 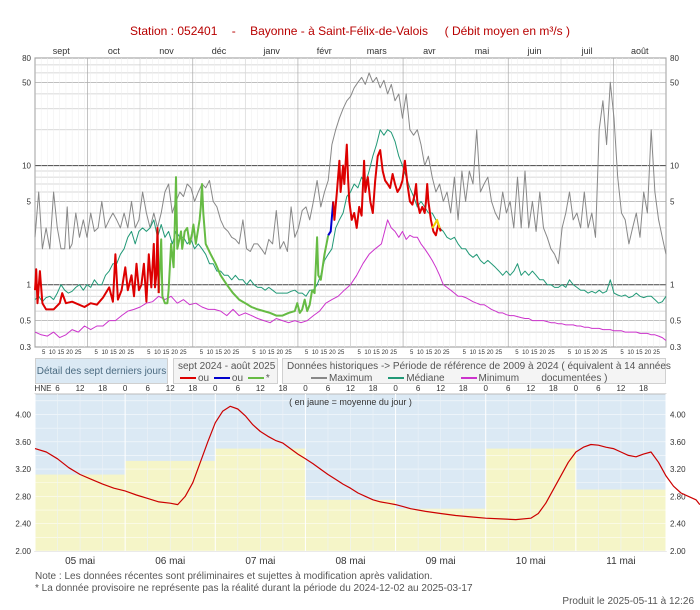 What do you see at coordinates (173, 31) in the screenshot?
I see `station-code: Station : 052401` at bounding box center [173, 31].